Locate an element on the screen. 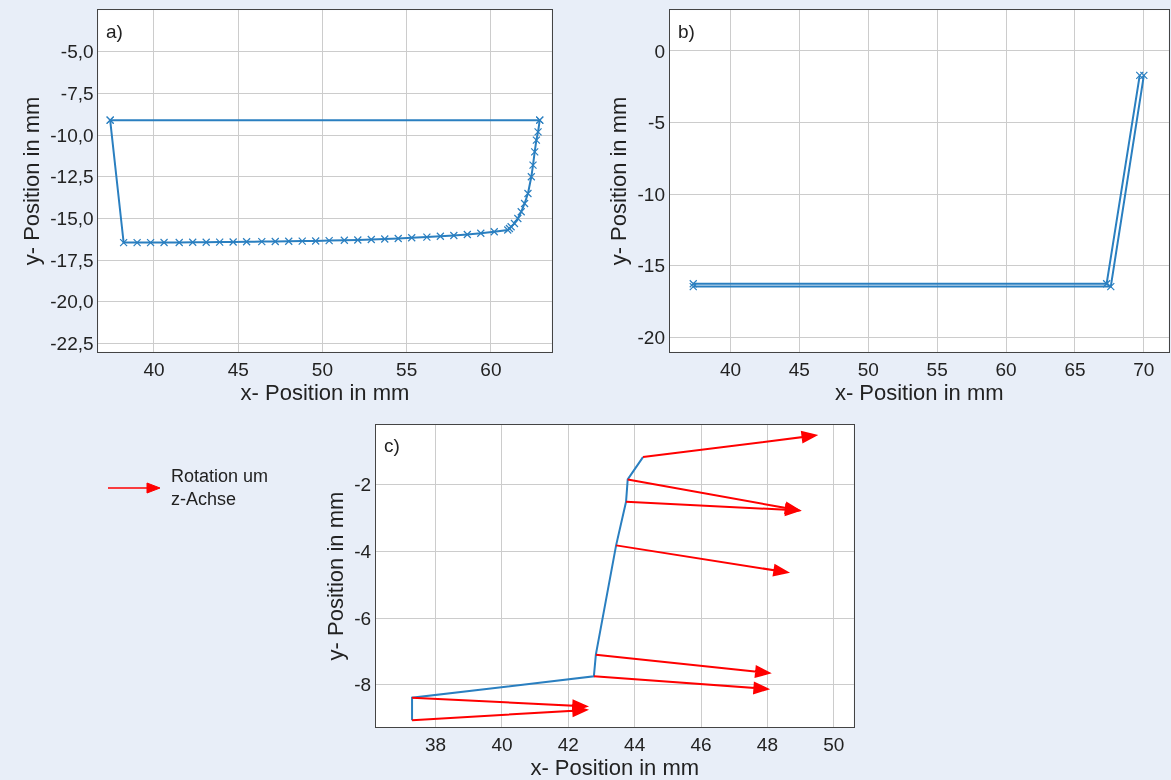 Image resolution: width=1171 pixels, height=780 pixels. x-tick-label: 42 is located at coordinates (568, 744).